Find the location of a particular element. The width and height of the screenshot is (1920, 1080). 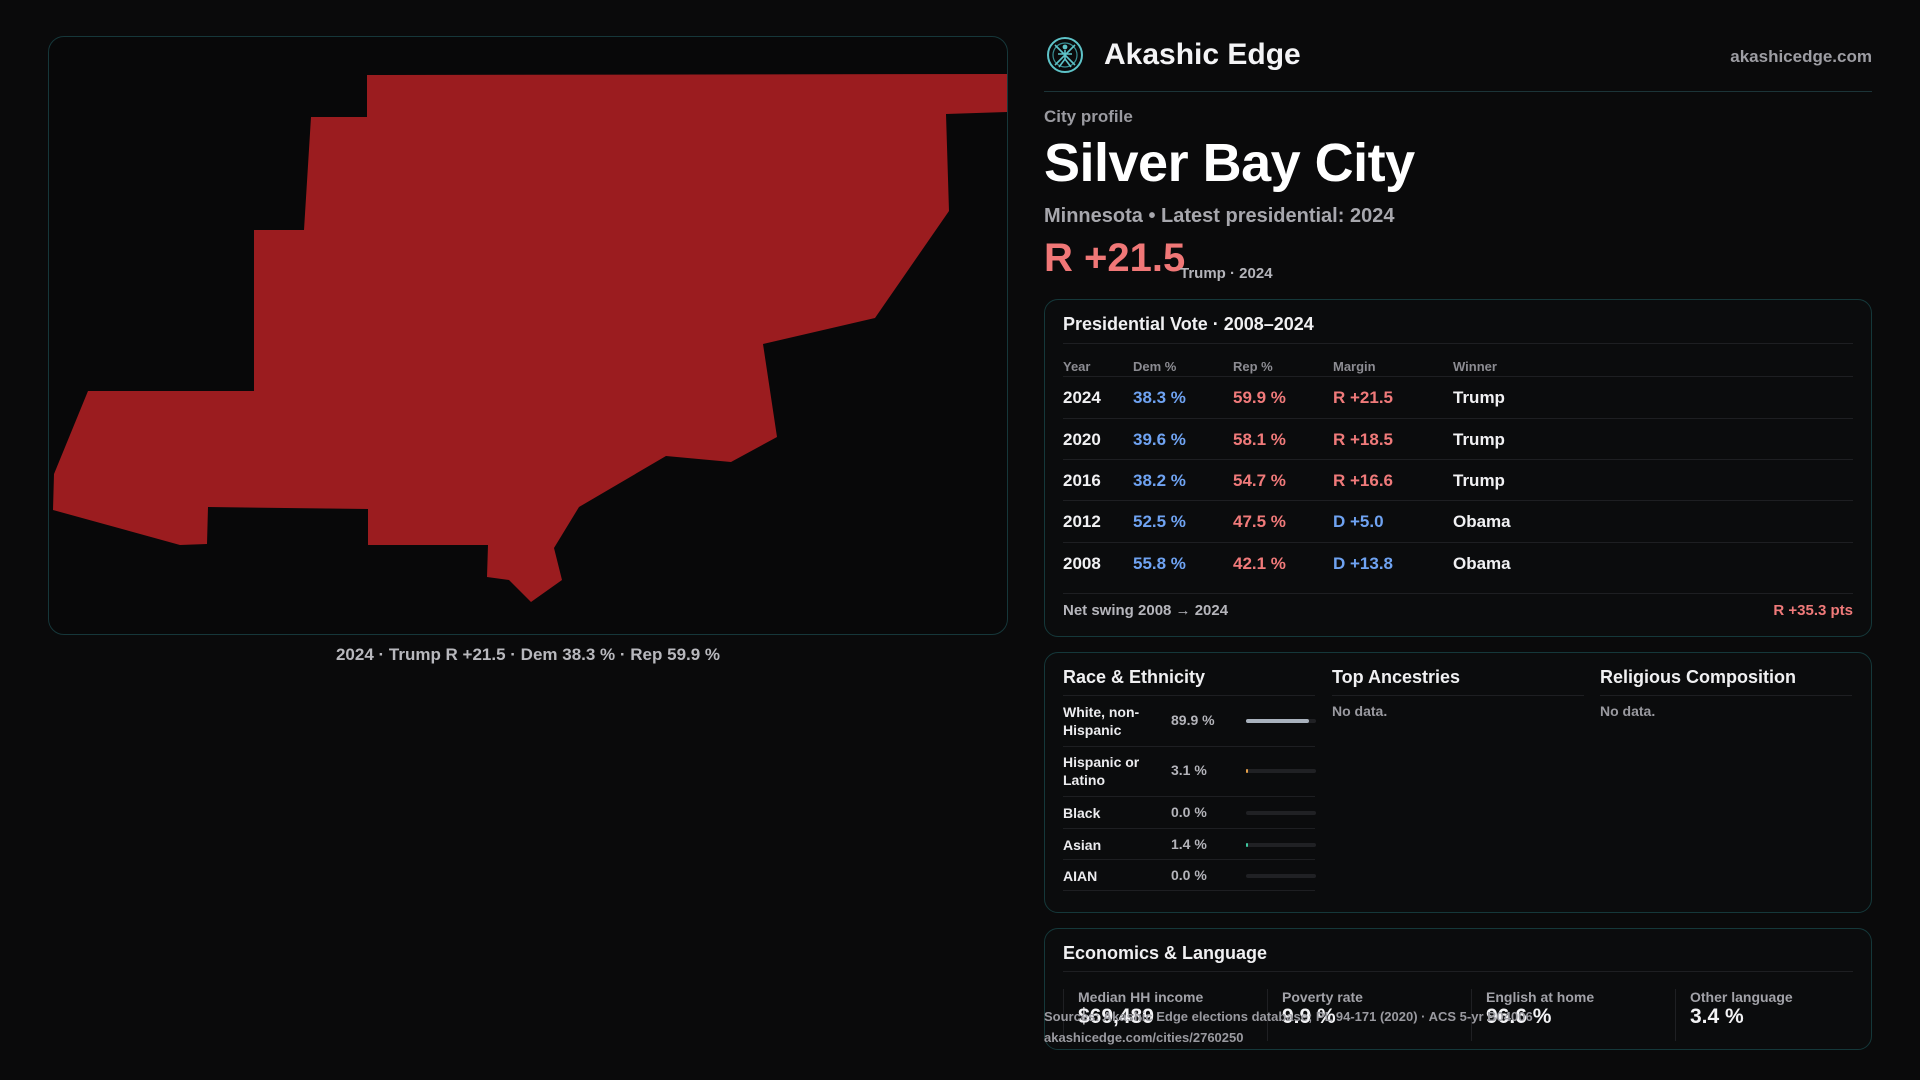

cell-dem: 39.6 % is located at coordinates (1159, 439).